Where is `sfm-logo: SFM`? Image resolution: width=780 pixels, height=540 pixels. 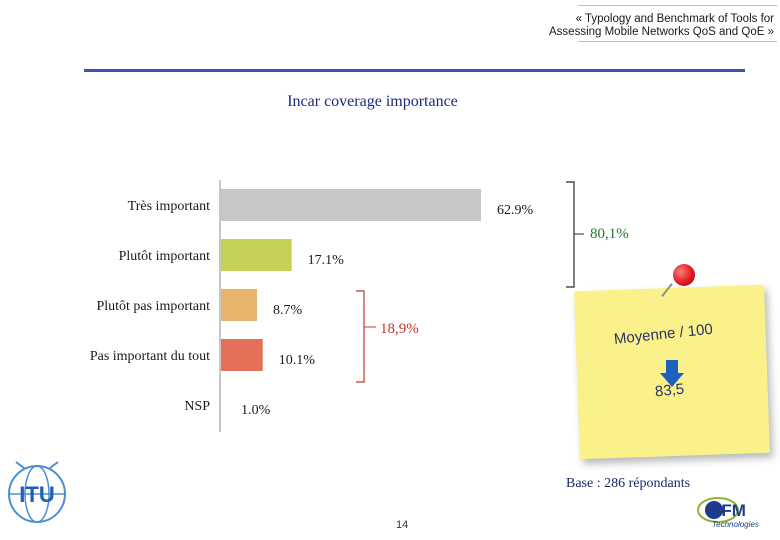 sfm-logo: SFM is located at coordinates (721, 510).